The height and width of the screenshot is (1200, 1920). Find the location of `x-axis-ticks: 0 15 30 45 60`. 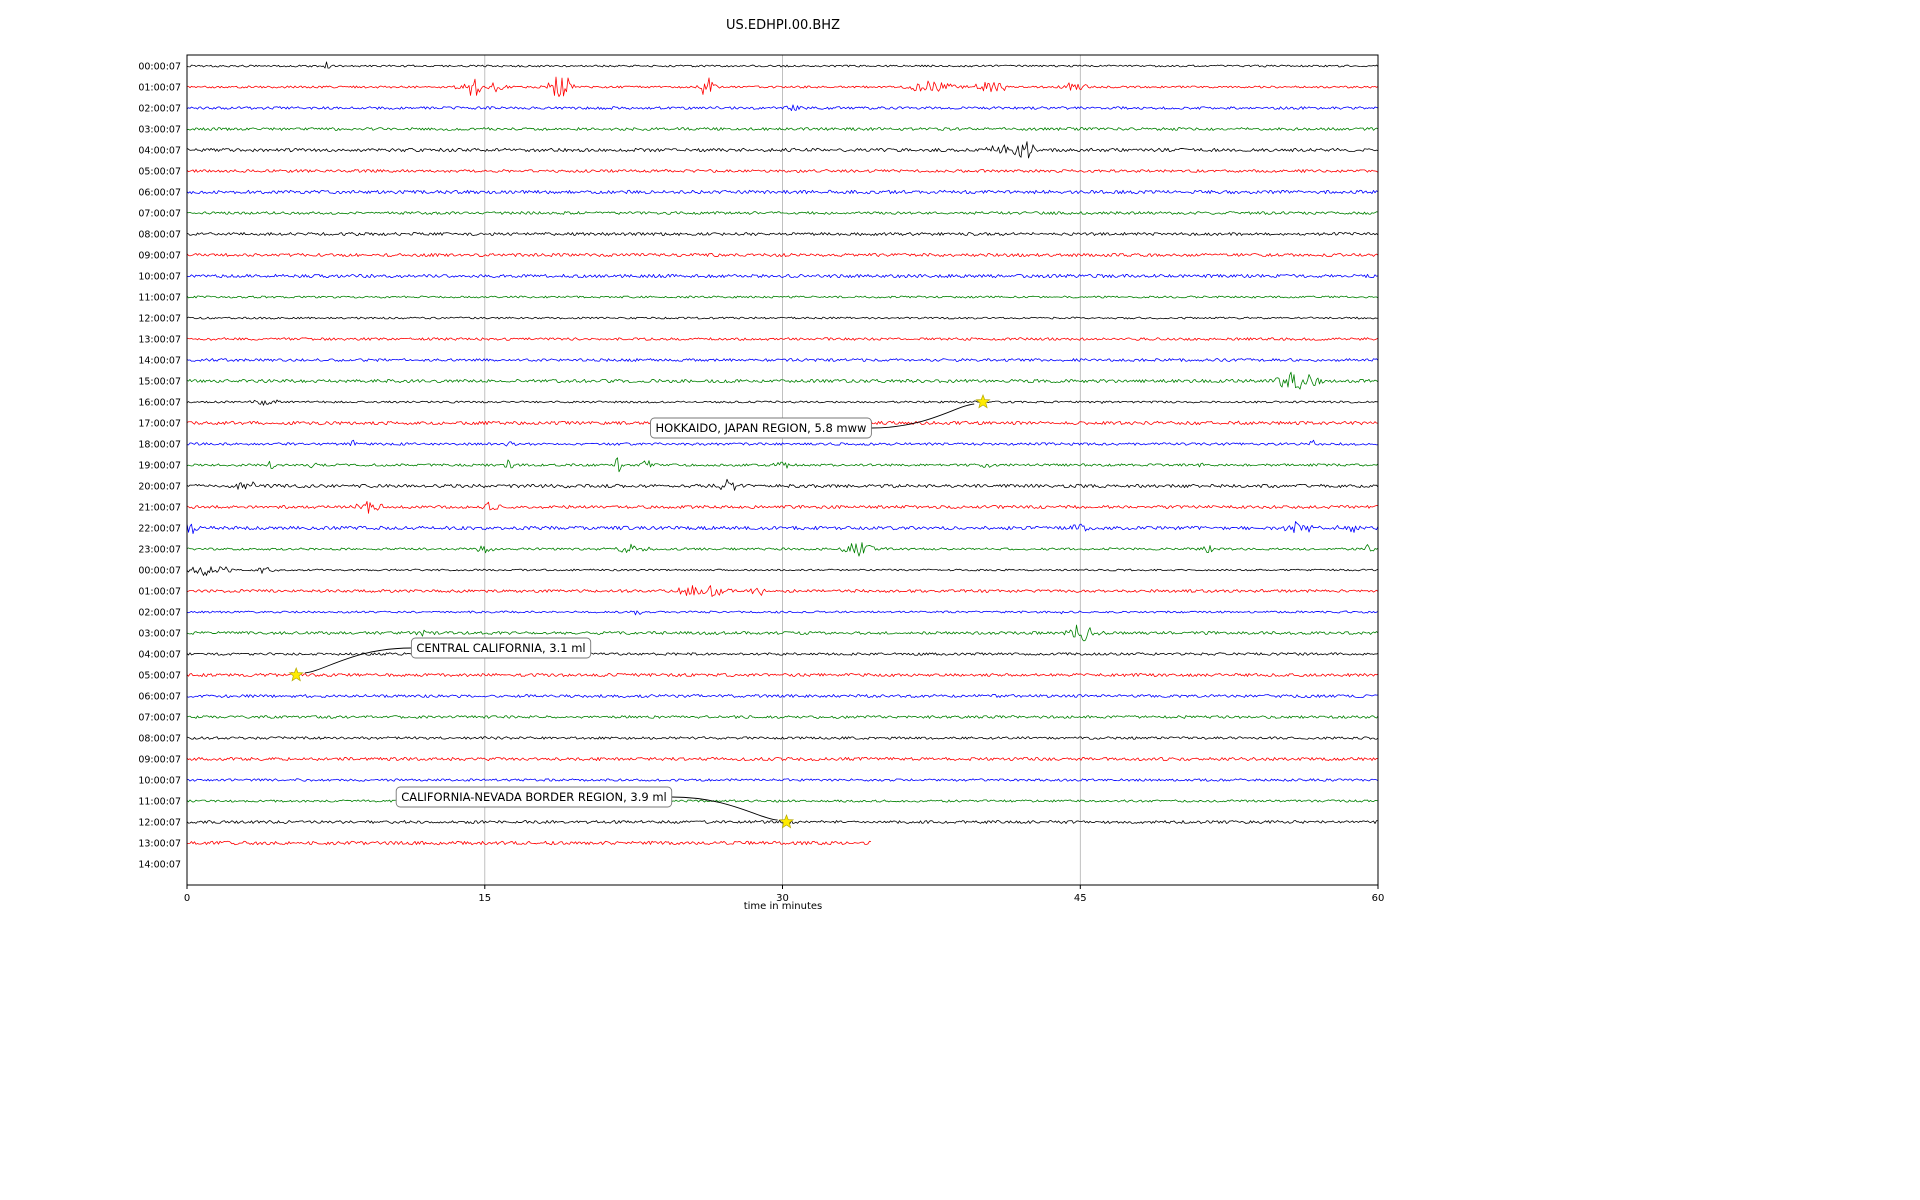

x-axis-ticks: 0 15 30 45 60 is located at coordinates (784, 894).